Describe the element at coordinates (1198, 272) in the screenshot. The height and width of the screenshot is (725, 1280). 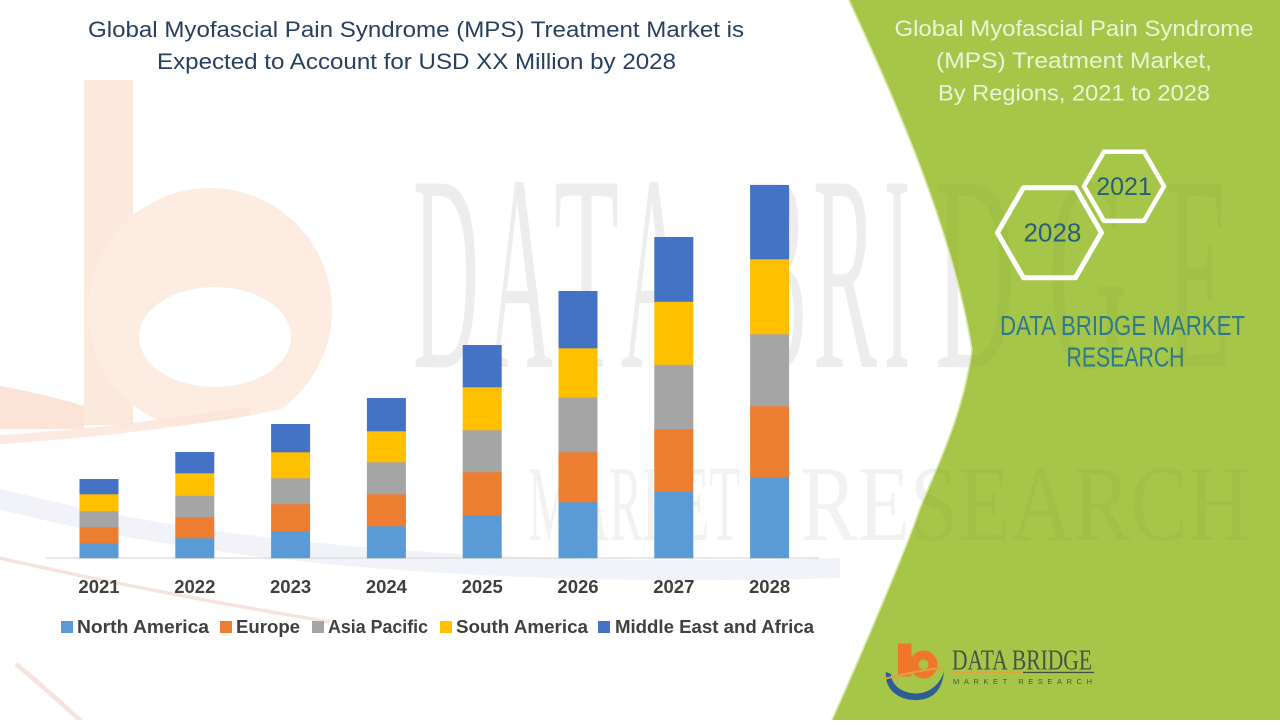
I see `svg-text: E` at that location.